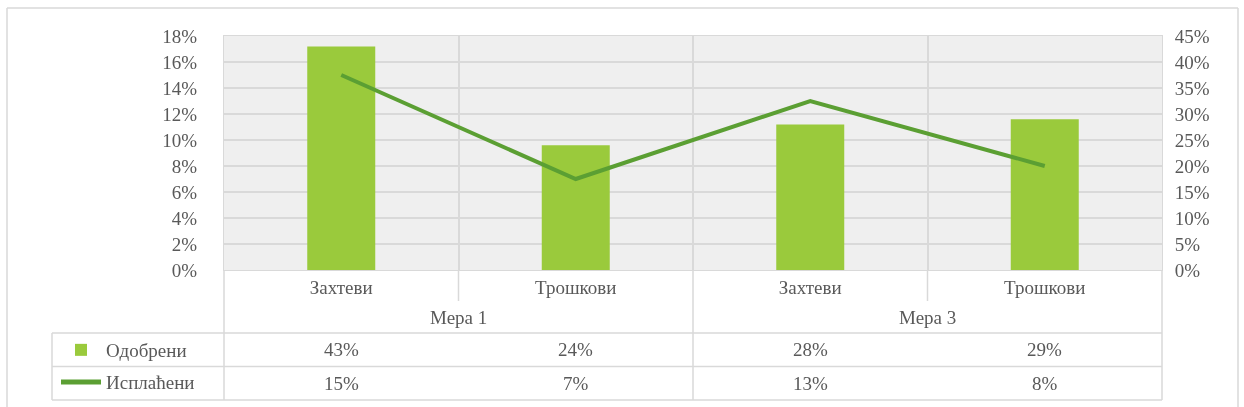  Describe the element at coordinates (576, 383) in the screenshot. I see `data-label: 7%` at that location.